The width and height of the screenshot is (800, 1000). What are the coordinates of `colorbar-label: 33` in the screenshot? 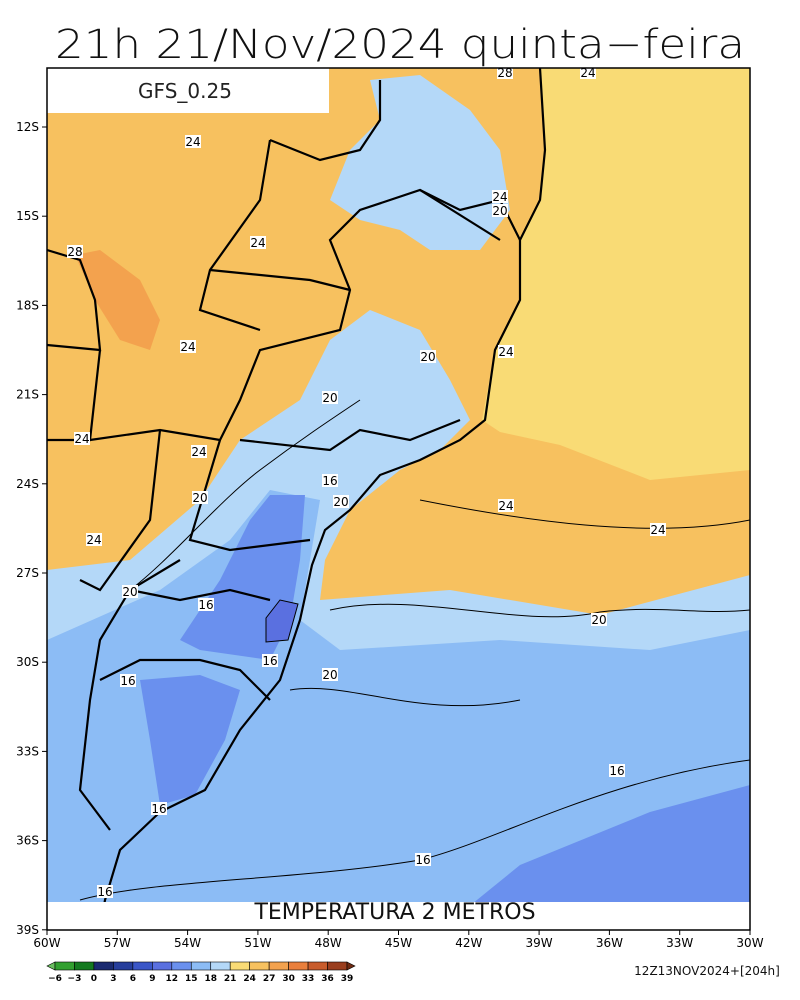 It's located at (308, 979).